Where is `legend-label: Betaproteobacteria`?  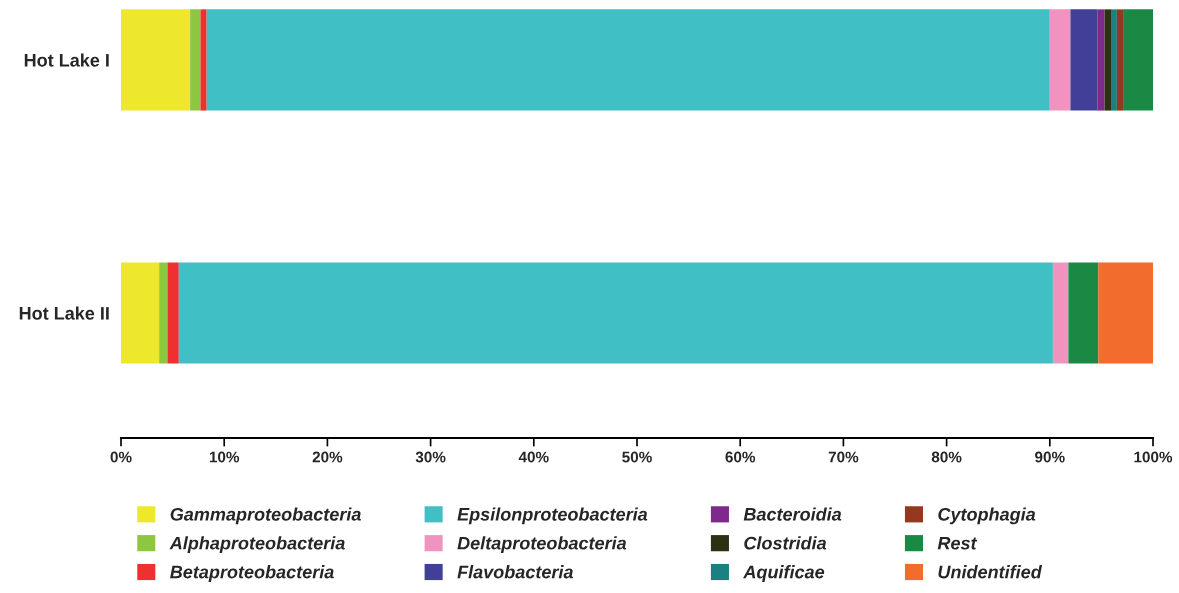 legend-label: Betaproteobacteria is located at coordinates (252, 573).